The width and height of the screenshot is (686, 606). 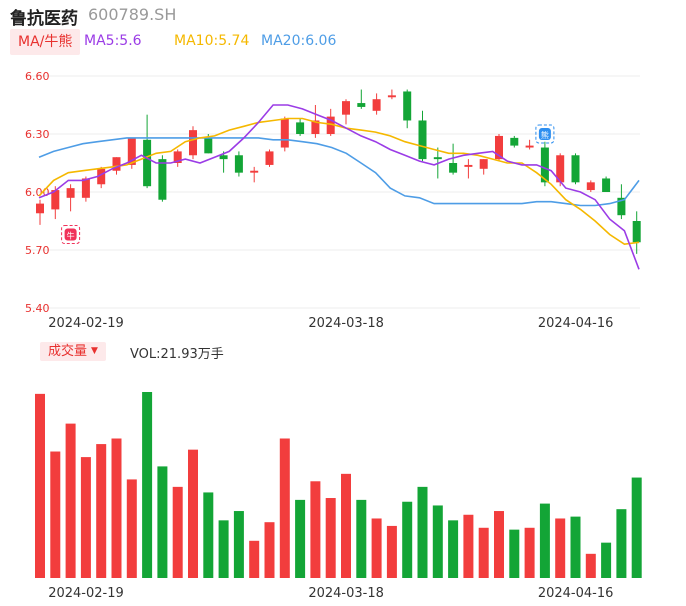 What do you see at coordinates (113, 41) in the screenshot?
I see `ma5-legend: MA5:5.6` at bounding box center [113, 41].